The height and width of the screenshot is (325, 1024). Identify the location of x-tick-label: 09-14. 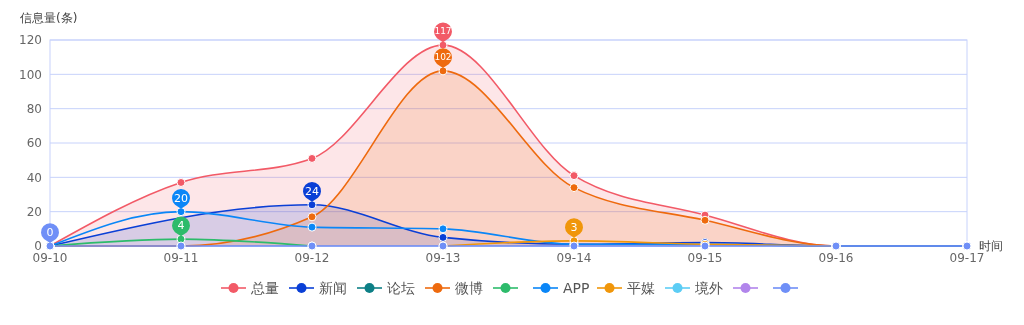
(574, 258).